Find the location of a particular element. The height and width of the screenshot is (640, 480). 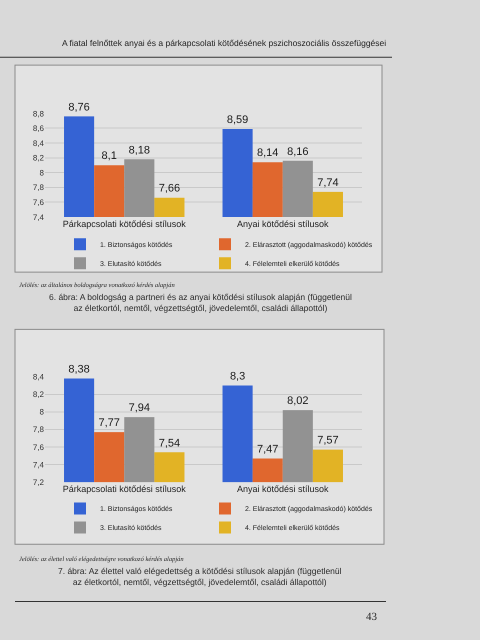

text: A fiatal felnőttek anyai és a párkapcsolati kötődésének pszichoszociális összefüggései is located at coordinates (224, 43).